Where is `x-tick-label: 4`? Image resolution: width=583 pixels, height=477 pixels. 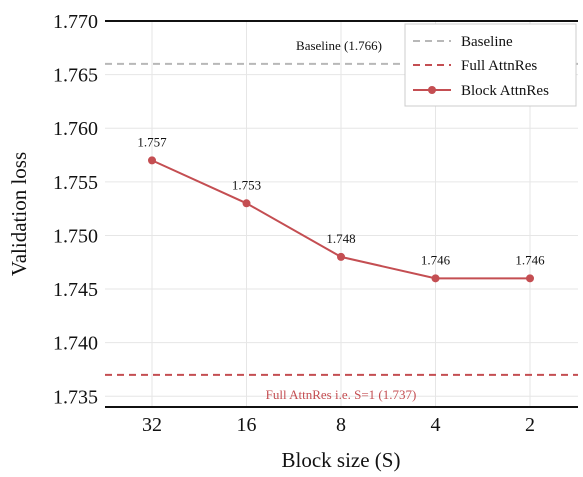
x-tick-label: 4 is located at coordinates (436, 425).